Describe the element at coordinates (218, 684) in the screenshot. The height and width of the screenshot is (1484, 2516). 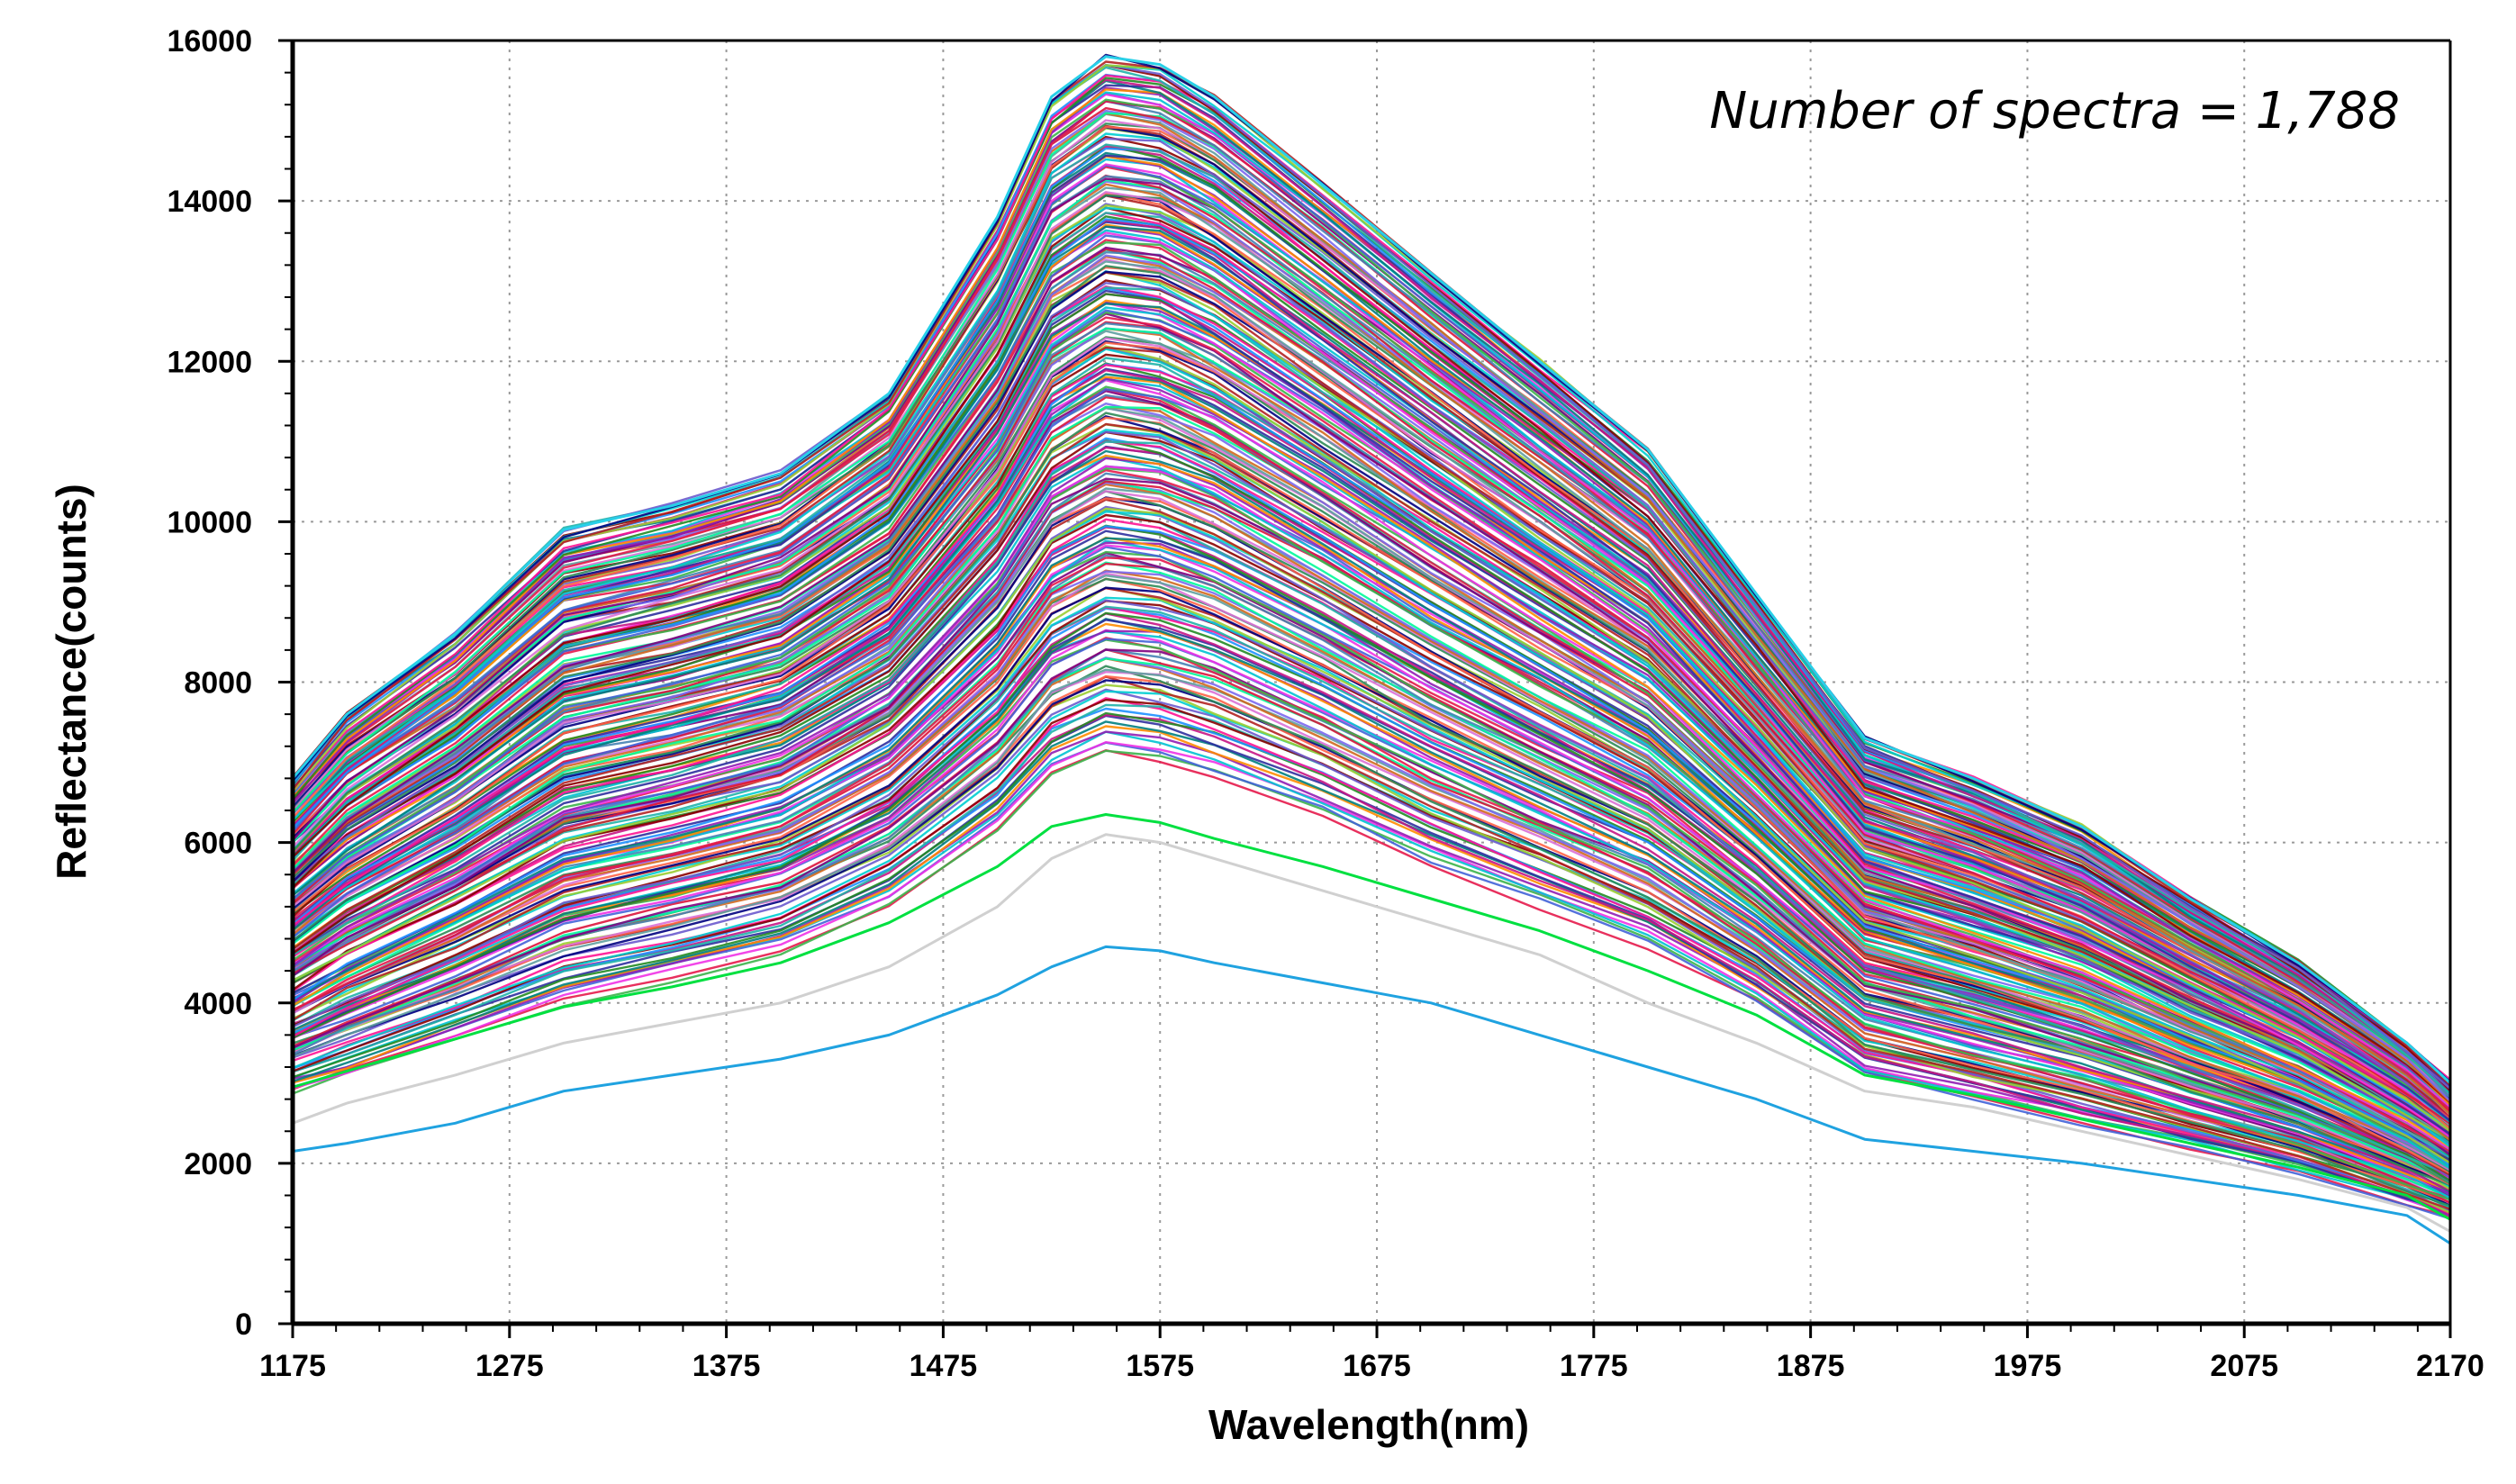
I see `y-tick-label: 8000` at that location.